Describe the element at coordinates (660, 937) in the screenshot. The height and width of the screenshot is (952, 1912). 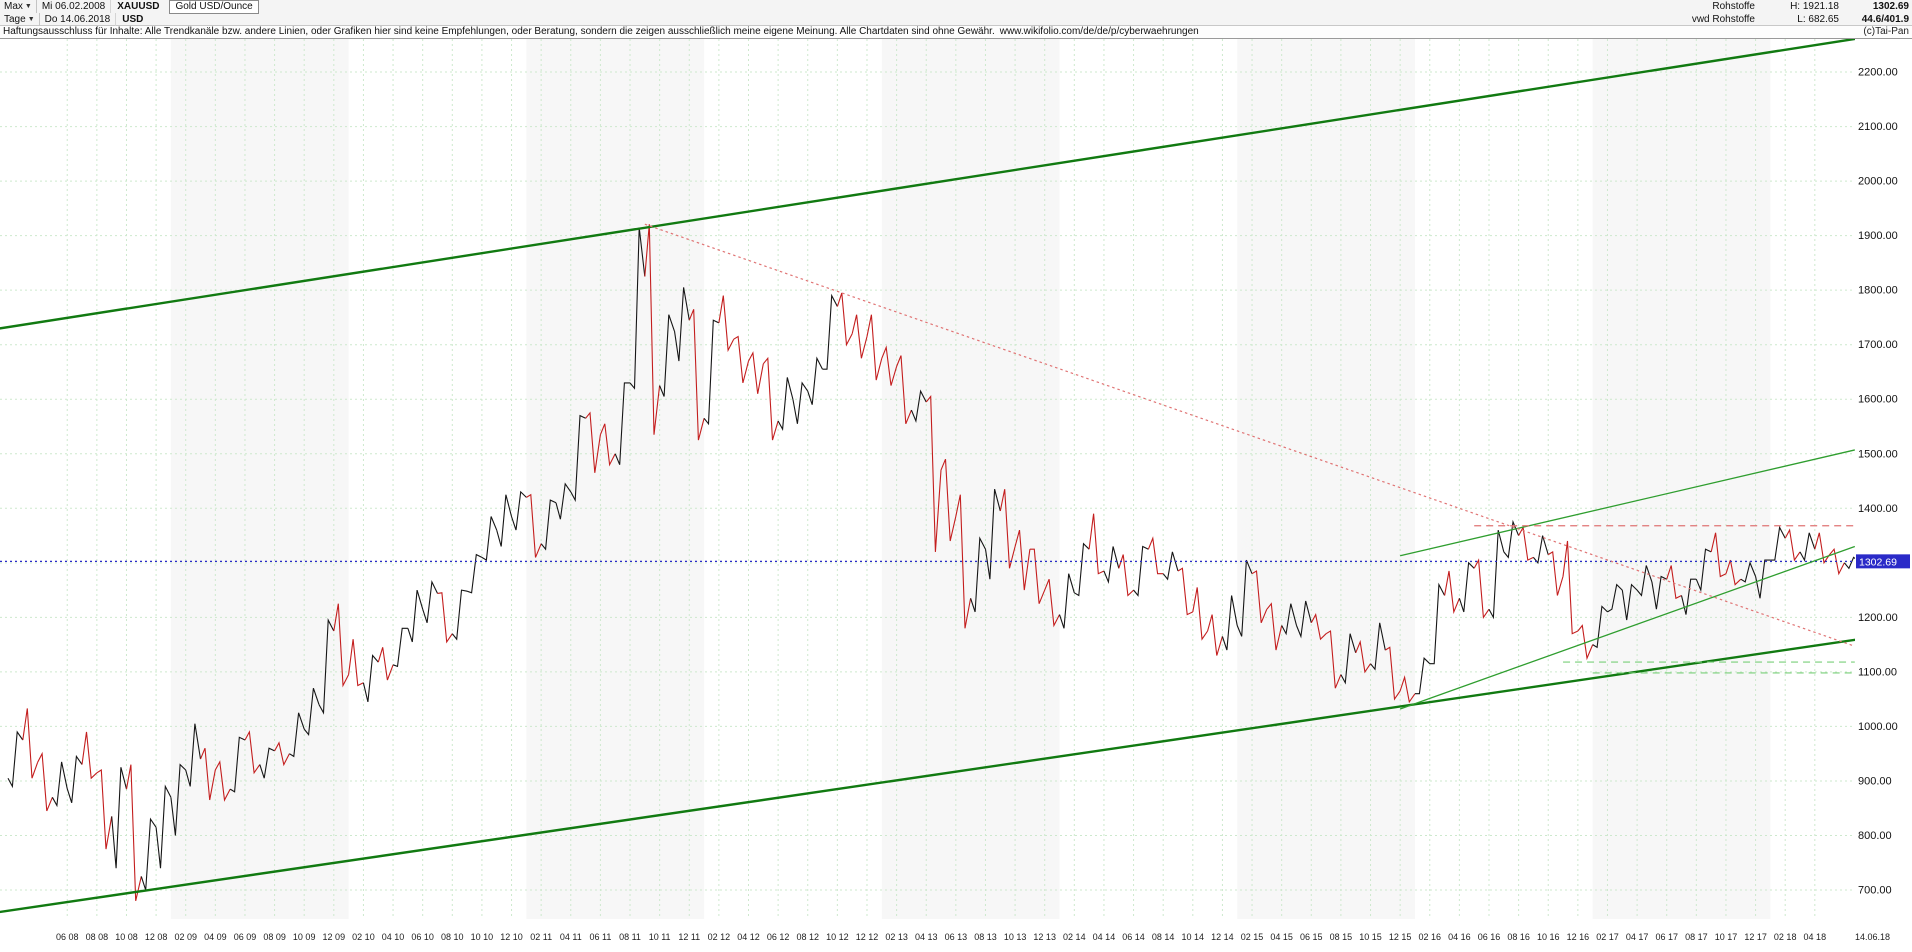
I see `date-axis-label: 10 11` at that location.